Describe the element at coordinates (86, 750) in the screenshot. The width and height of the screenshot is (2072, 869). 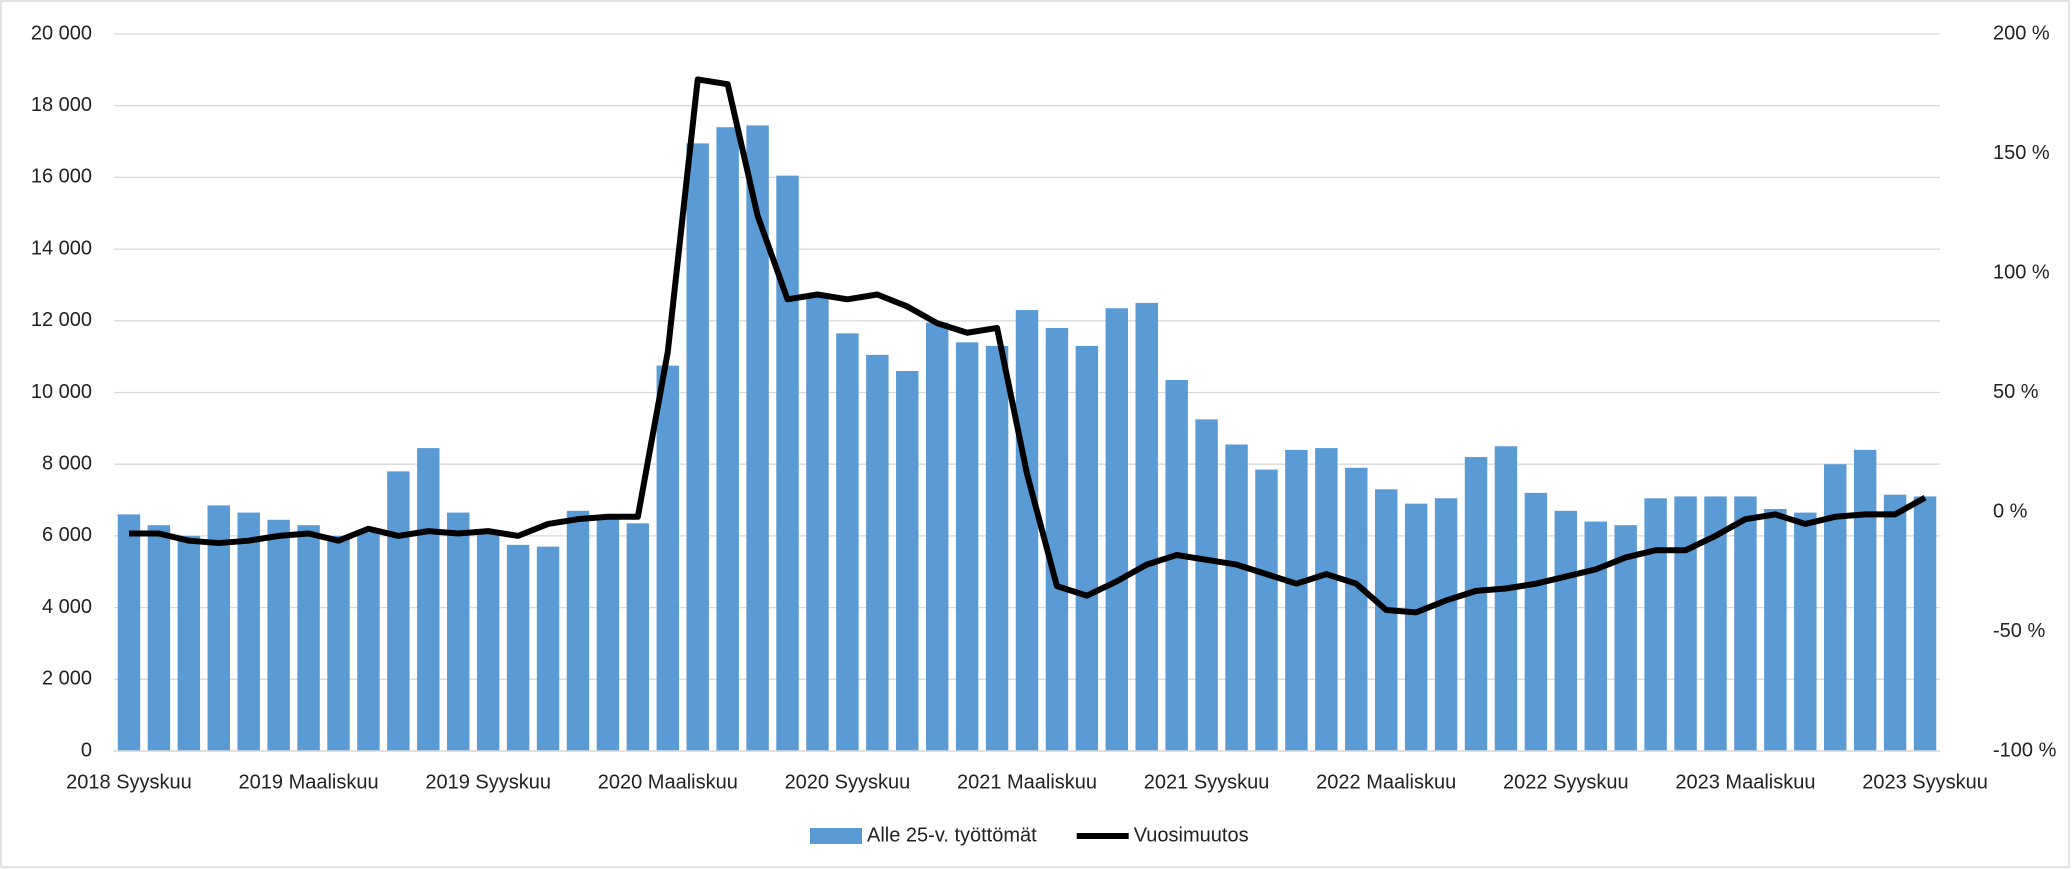
I see `y-tick-label: 0` at that location.